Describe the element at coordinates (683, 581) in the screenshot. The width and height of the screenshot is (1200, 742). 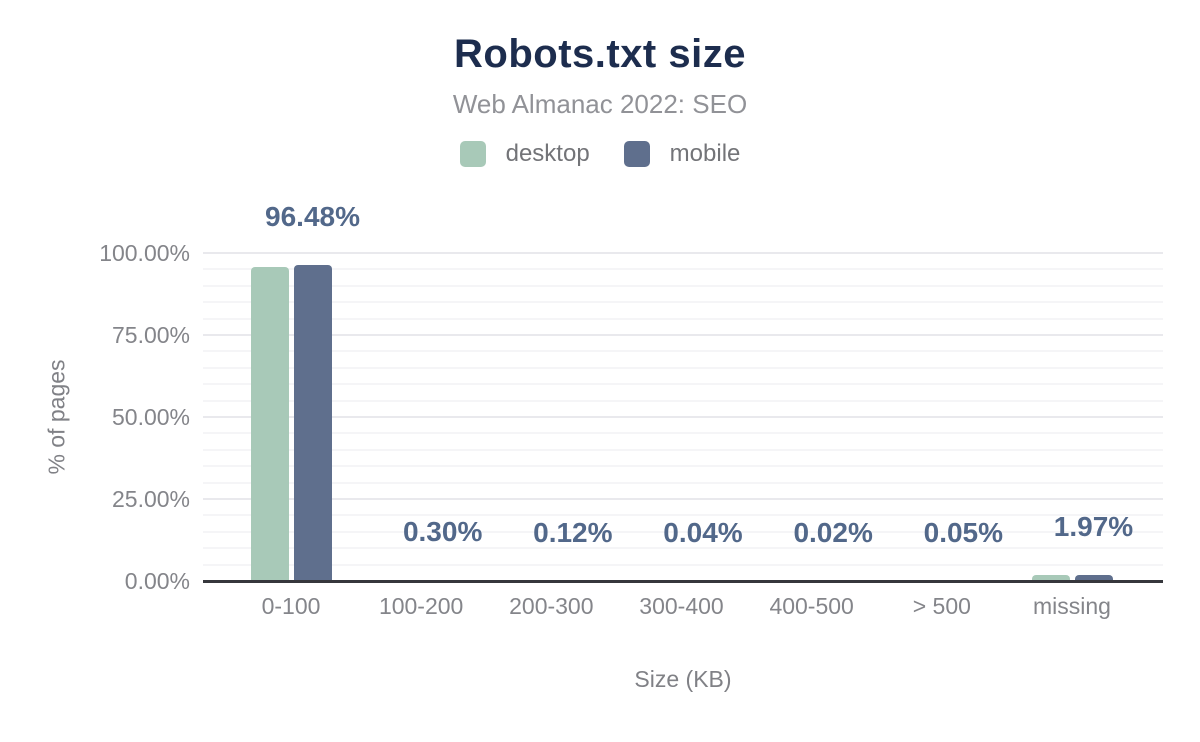
I see `x-axis-line` at that location.